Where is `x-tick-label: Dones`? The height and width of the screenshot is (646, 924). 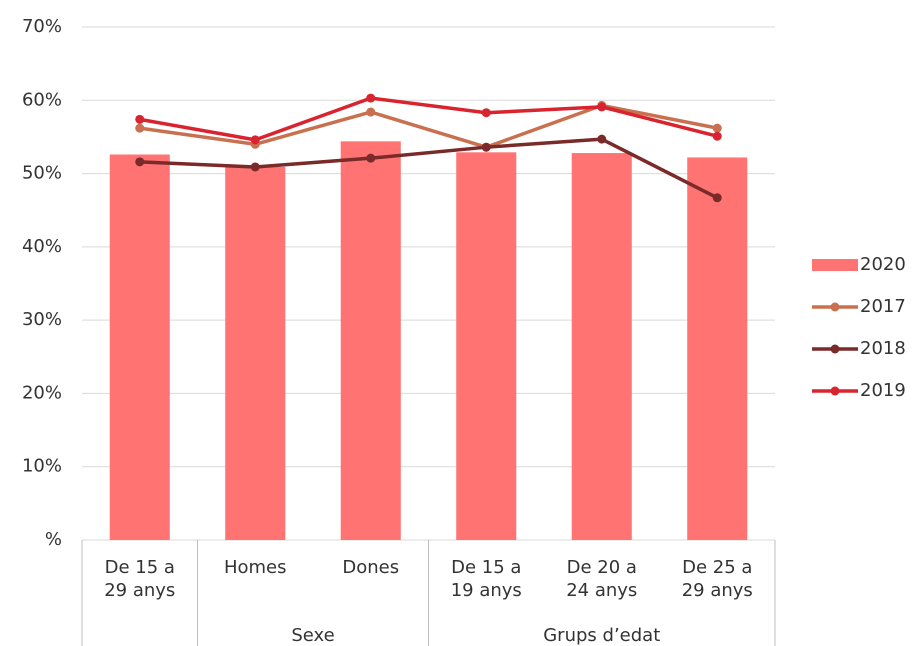 x-tick-label: Dones is located at coordinates (371, 567).